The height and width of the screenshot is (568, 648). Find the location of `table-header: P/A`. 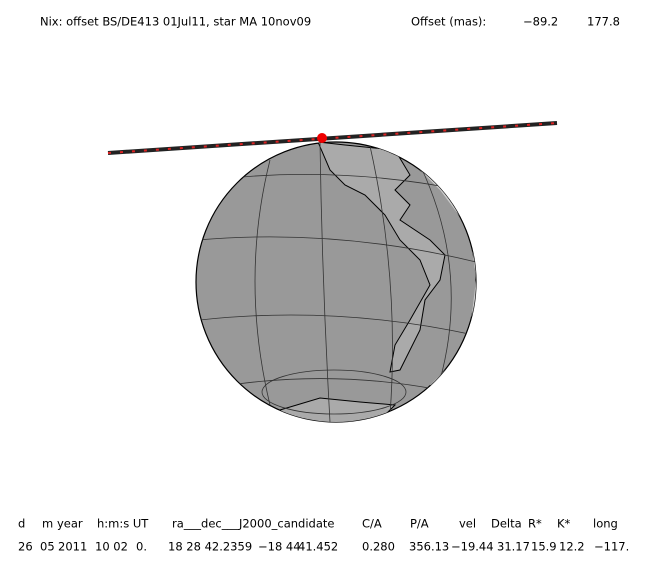

table-header: P/A is located at coordinates (419, 524).